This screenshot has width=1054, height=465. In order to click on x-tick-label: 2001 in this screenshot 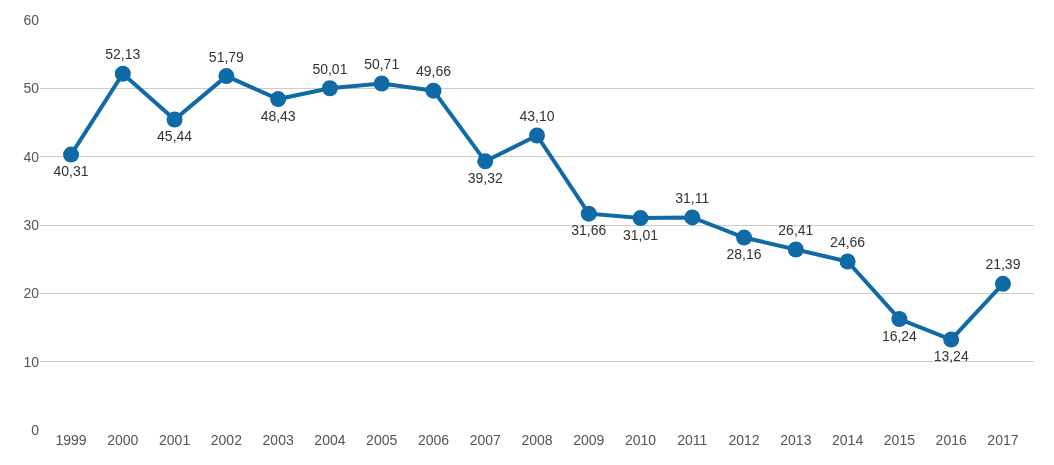, I will do `click(175, 440)`.